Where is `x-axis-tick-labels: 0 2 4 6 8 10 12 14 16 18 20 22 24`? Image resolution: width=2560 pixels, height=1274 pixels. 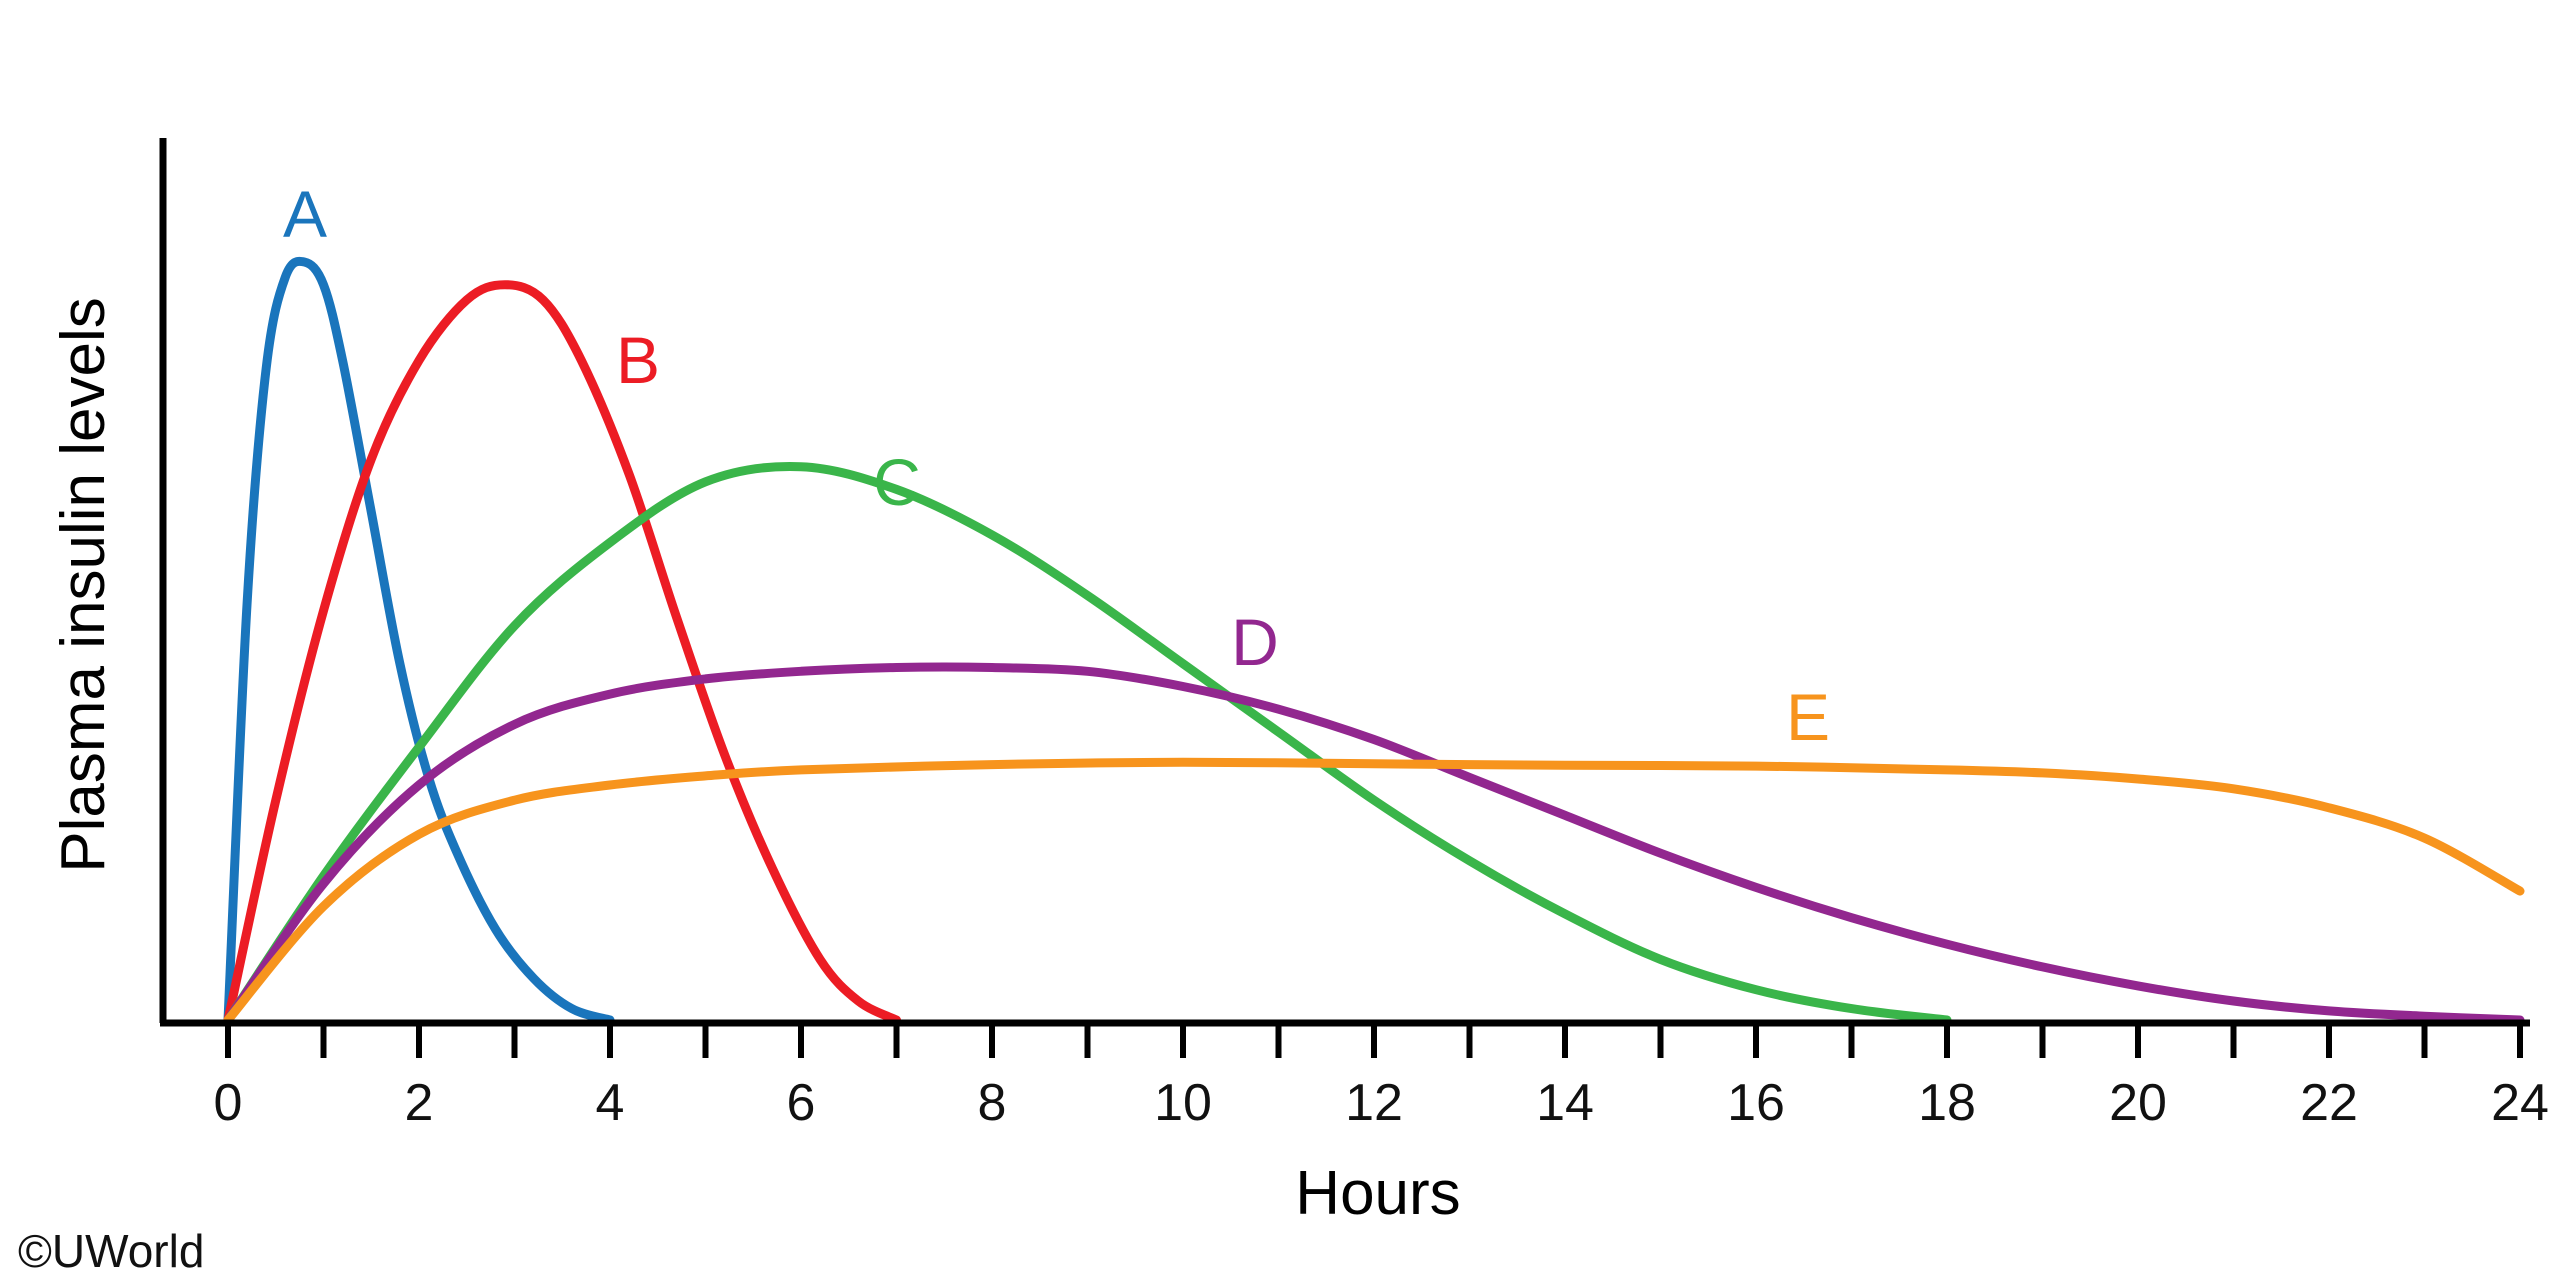 x-axis-tick-labels: 0 2 4 6 8 10 12 14 16 18 20 22 24 is located at coordinates (1381, 1103).